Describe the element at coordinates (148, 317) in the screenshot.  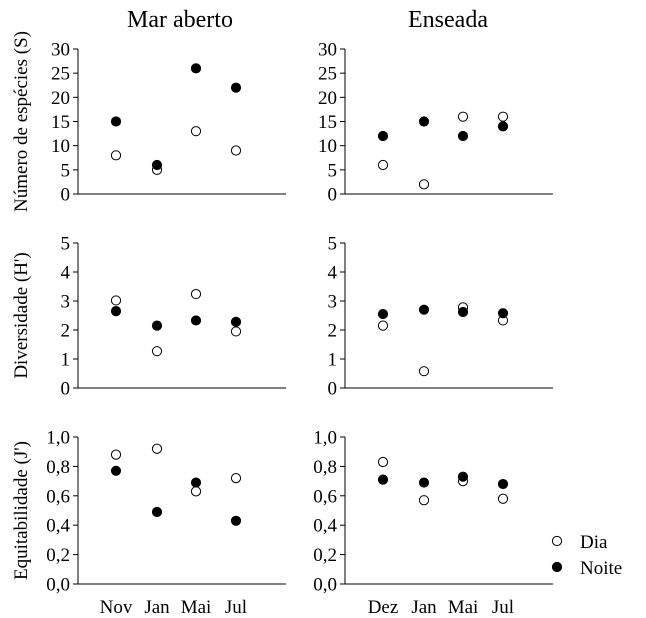
I see `panel-3: 0 1 2 3 4 5 Diversidade (H')` at that location.